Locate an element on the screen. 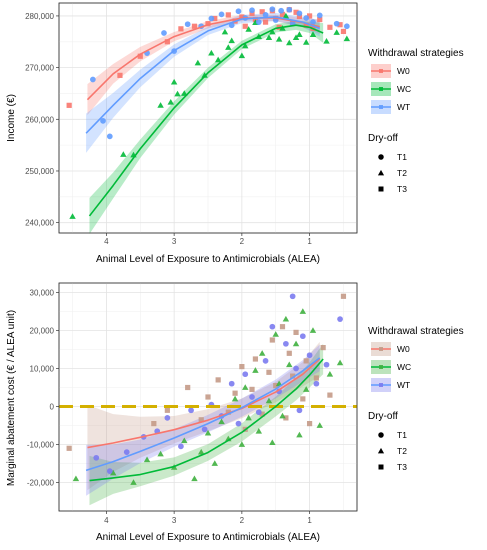 This screenshot has height=550, width=487. confidence-band-w0 is located at coordinates (203, 416).